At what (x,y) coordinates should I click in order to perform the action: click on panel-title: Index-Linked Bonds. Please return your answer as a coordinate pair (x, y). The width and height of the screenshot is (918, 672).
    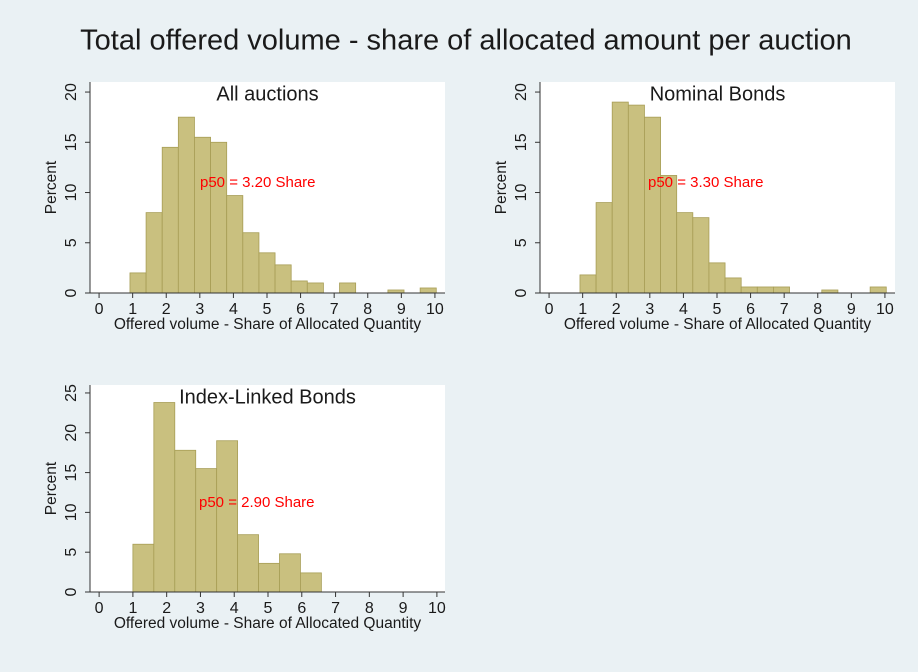
    Looking at the image, I should click on (267, 397).